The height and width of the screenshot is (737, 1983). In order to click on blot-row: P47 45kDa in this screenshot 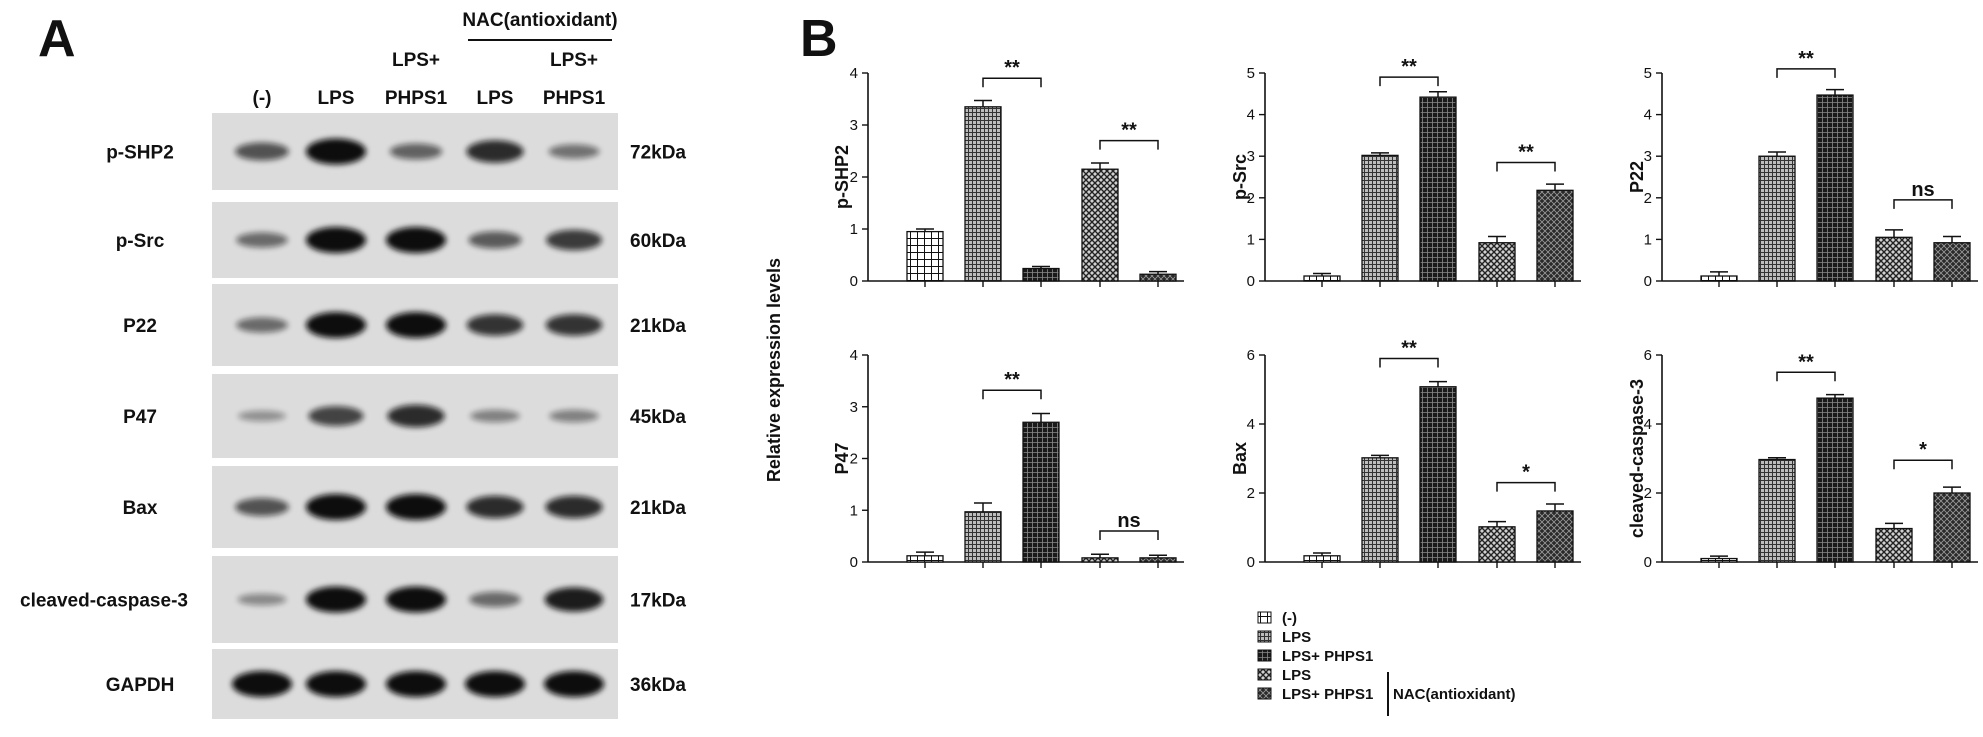, I will do `click(404, 416)`.